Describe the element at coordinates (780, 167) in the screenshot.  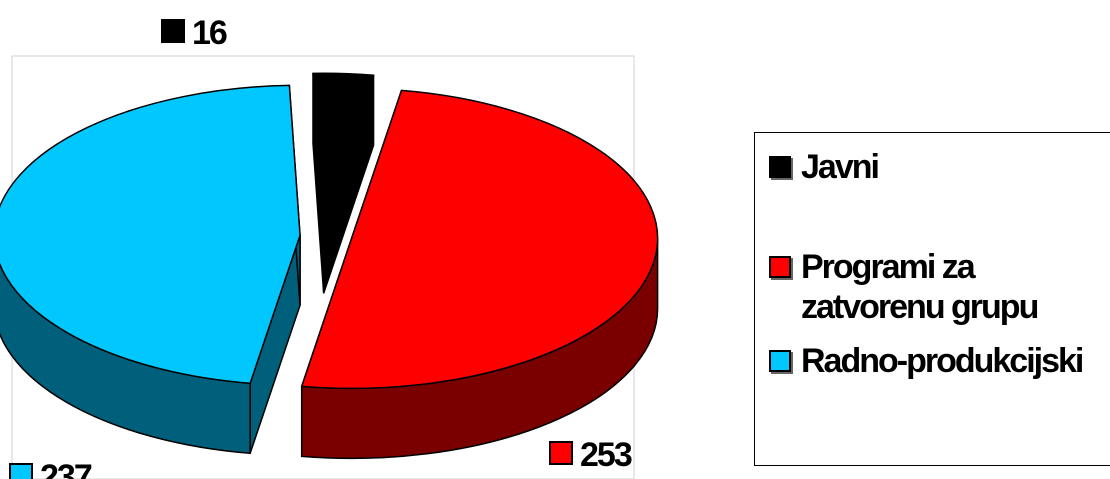
I see `legend-swatch-javni` at that location.